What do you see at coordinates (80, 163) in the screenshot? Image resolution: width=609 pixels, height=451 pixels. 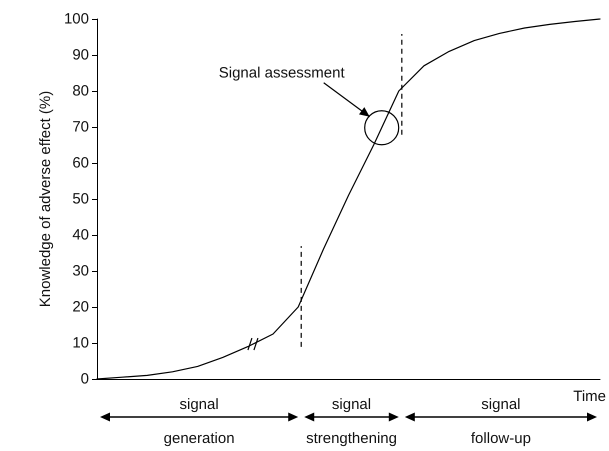 I see `y-tick-label: 60` at bounding box center [80, 163].